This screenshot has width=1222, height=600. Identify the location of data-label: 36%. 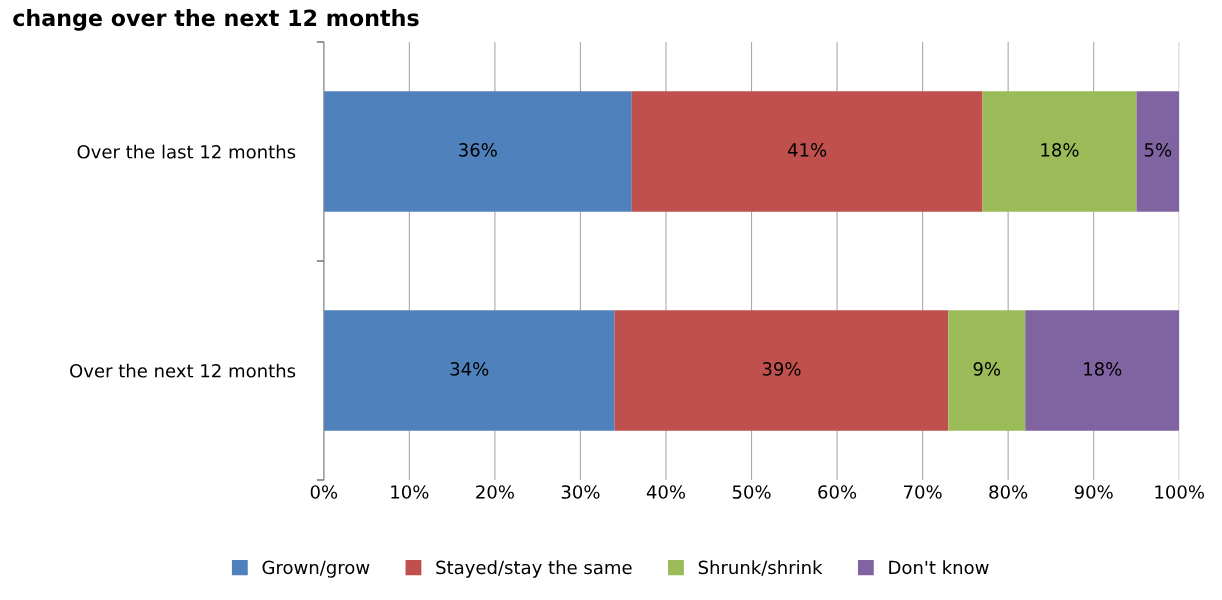
(478, 150).